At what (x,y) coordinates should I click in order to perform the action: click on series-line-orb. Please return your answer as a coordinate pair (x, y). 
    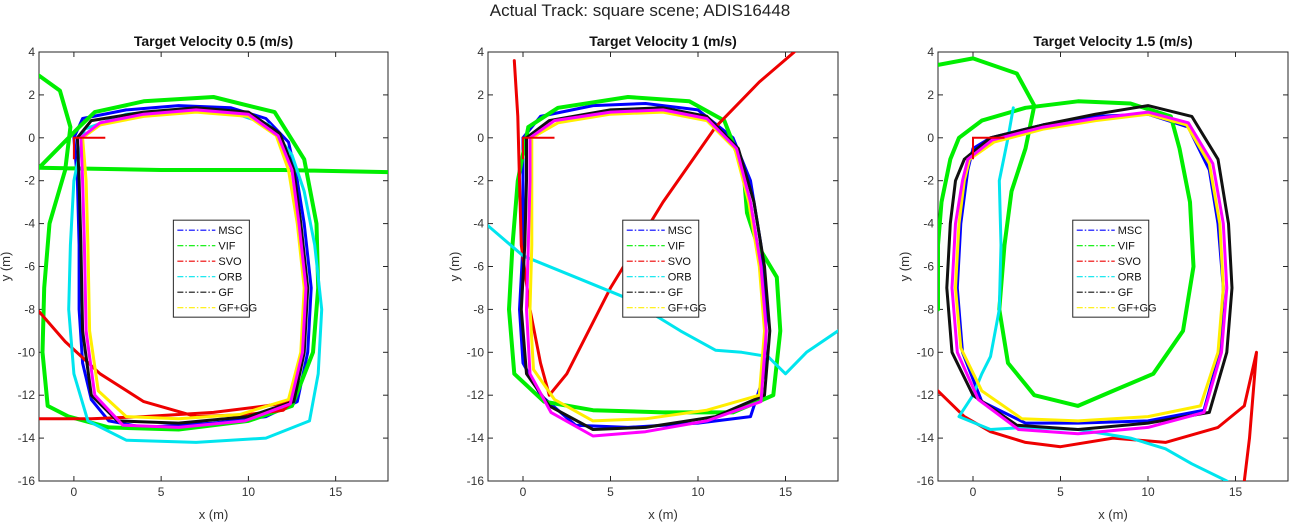
    Looking at the image, I should click on (663, 300).